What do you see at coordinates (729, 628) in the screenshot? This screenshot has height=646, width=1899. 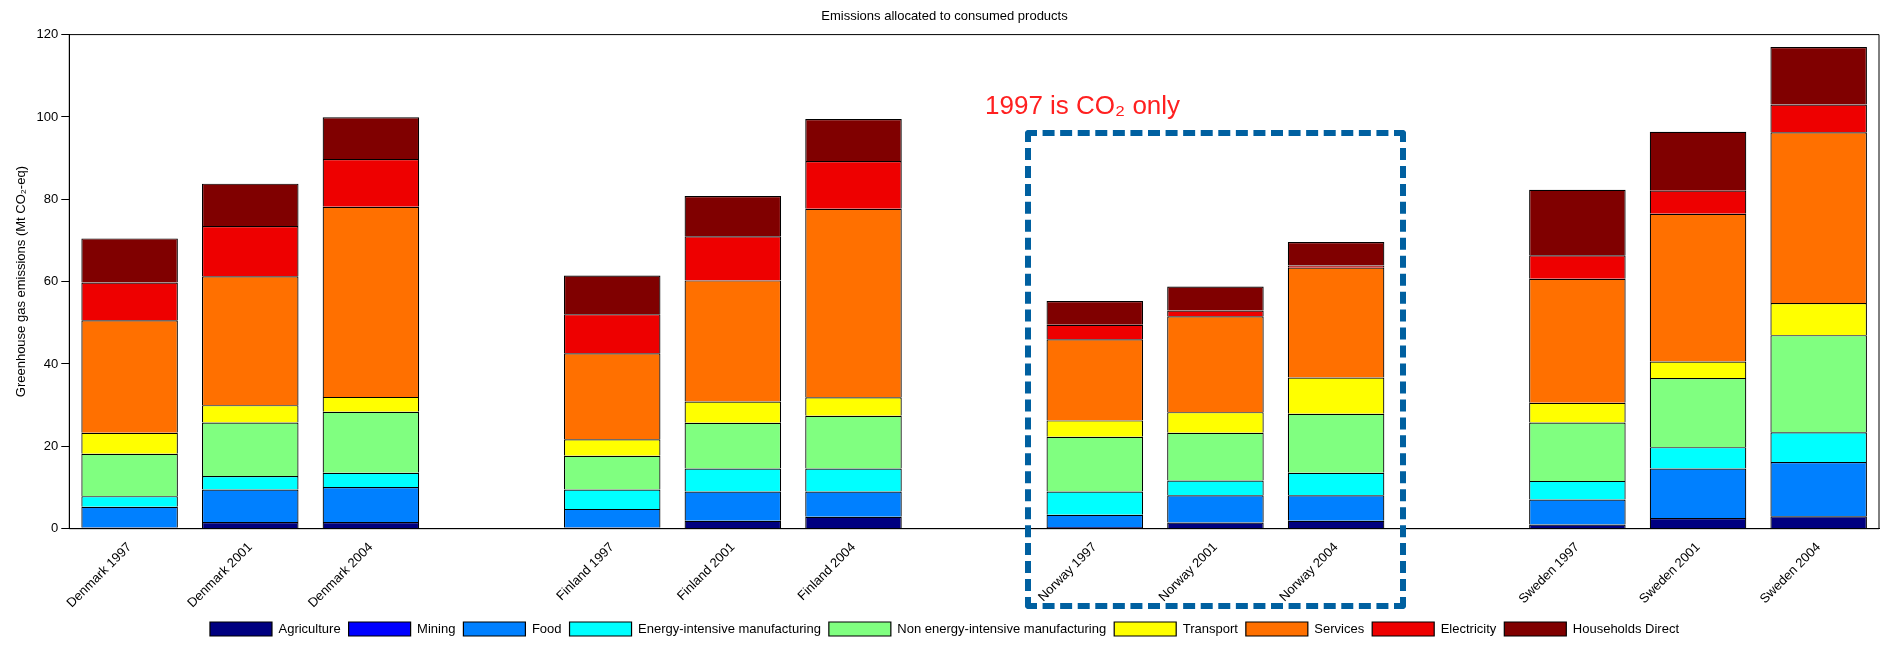 I see `legend-label: Energy-intensive manufacturing` at bounding box center [729, 628].